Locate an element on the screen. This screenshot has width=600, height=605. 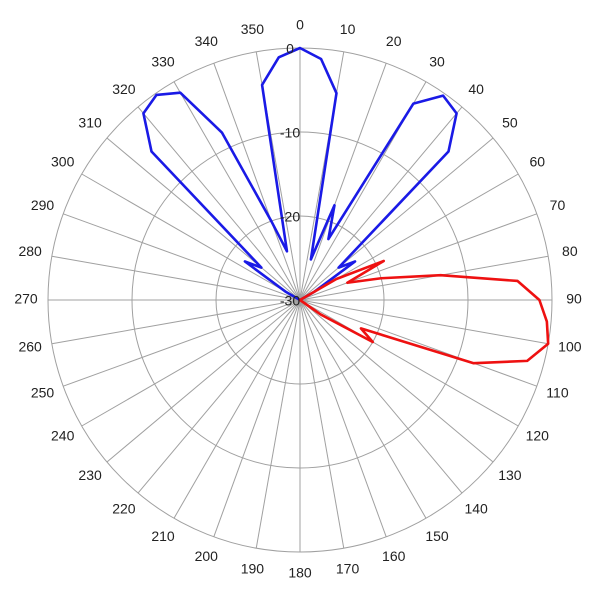
theta-tick-label: 190 is located at coordinates (253, 569).